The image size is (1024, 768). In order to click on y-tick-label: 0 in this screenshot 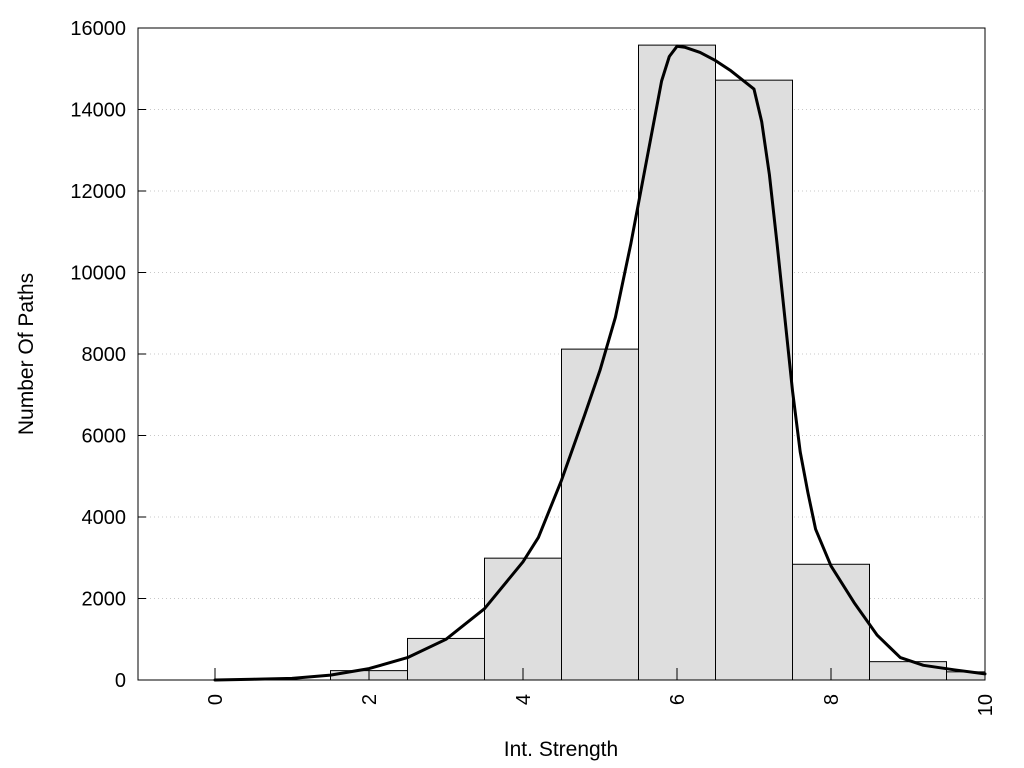, I will do `click(120, 681)`.